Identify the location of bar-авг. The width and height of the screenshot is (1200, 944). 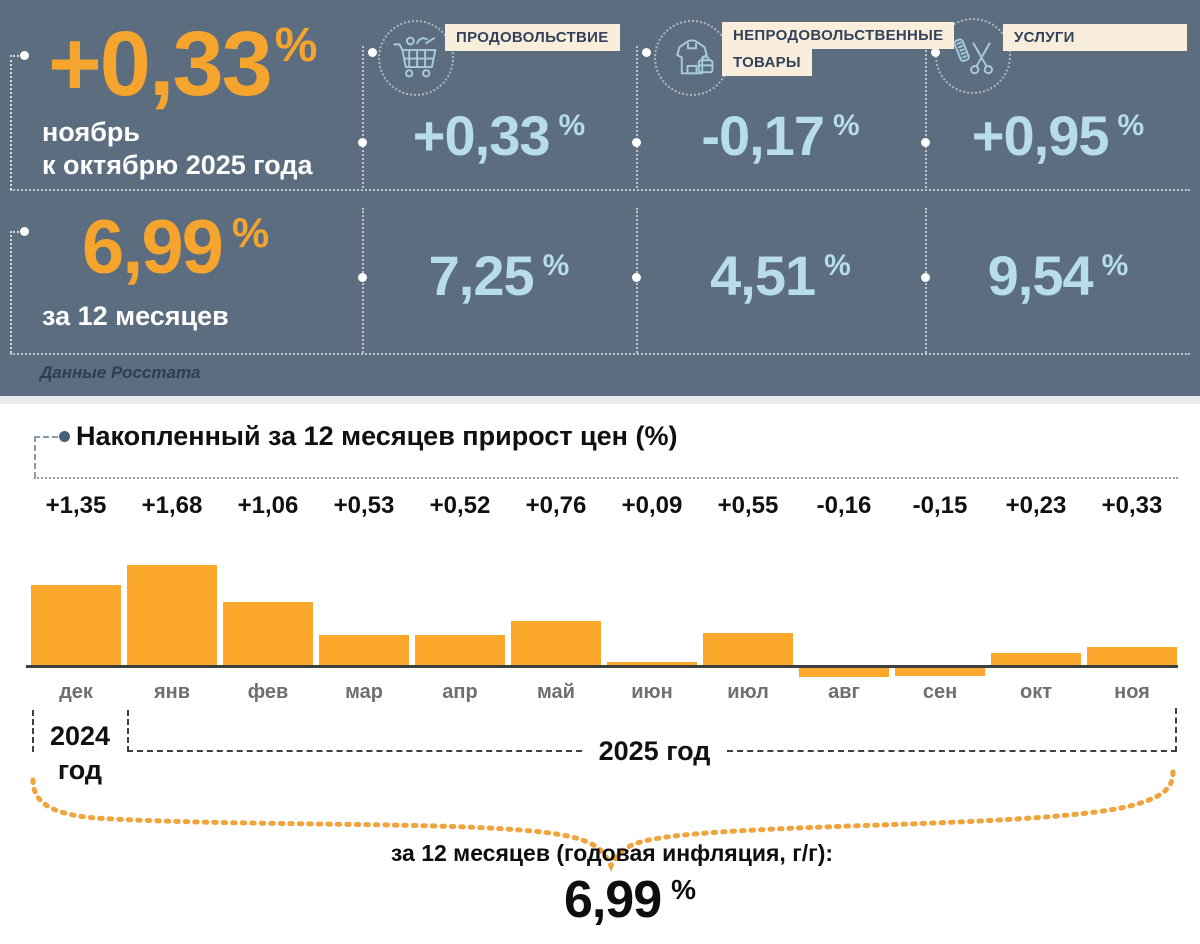
(844, 672).